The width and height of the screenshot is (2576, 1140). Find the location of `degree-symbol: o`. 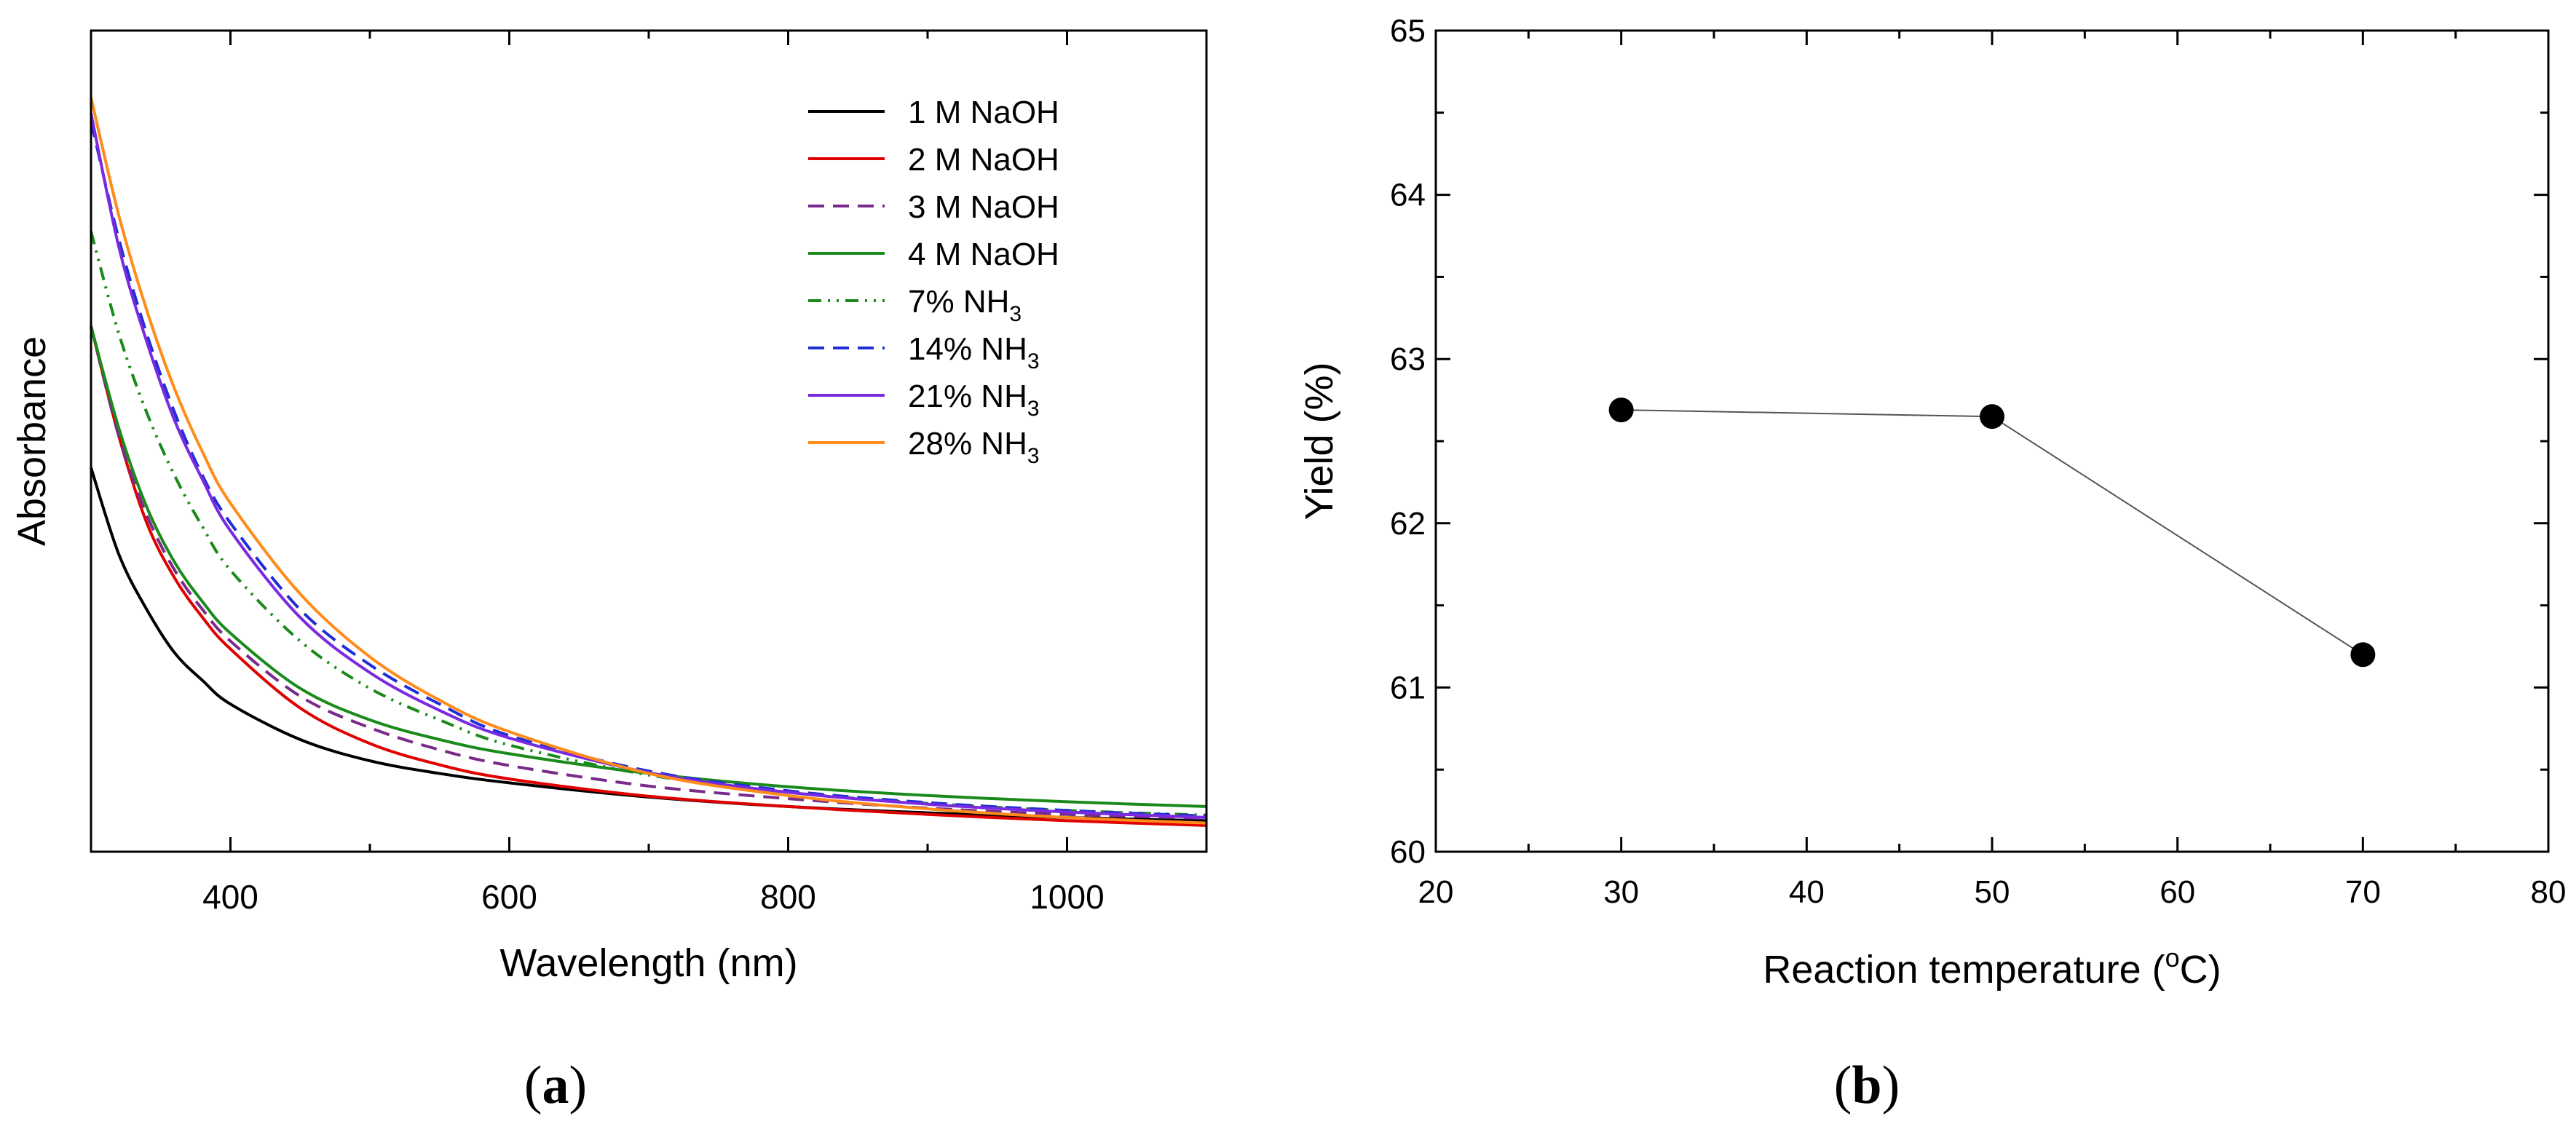

degree-symbol: o is located at coordinates (2173, 958).